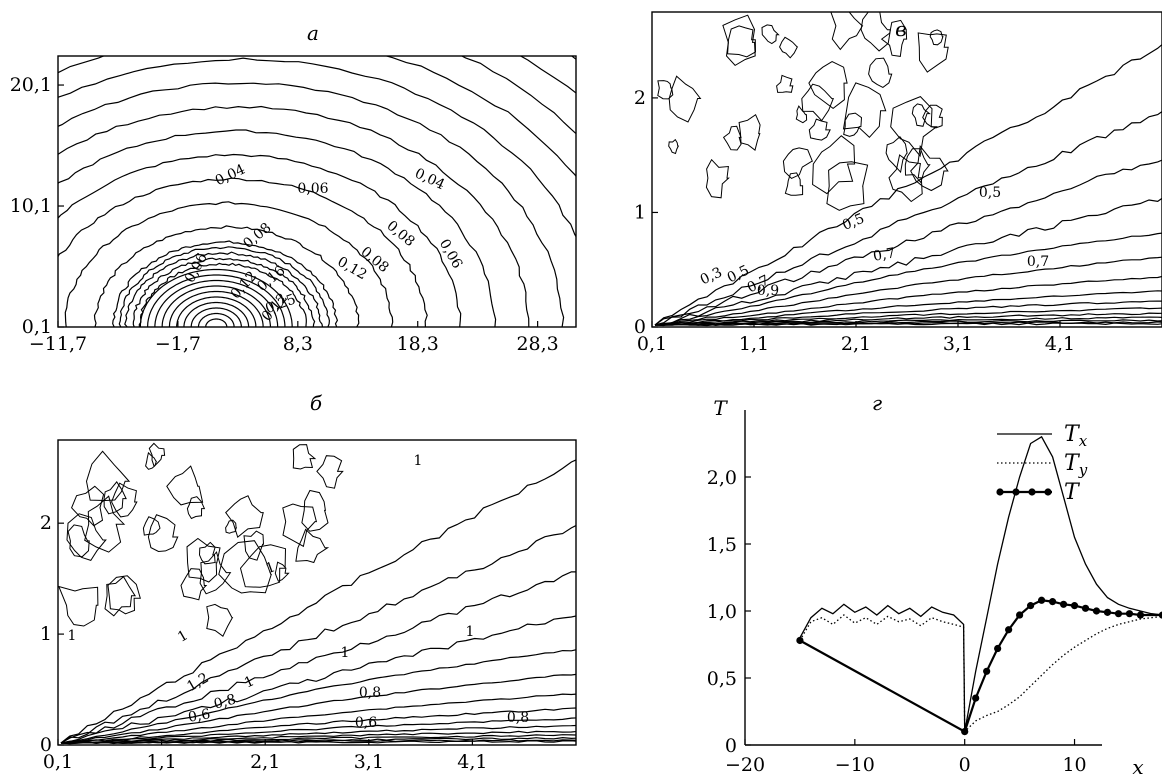 This screenshot has width=1162, height=781. I want to click on x-tick-label: −10, so click(855, 765).